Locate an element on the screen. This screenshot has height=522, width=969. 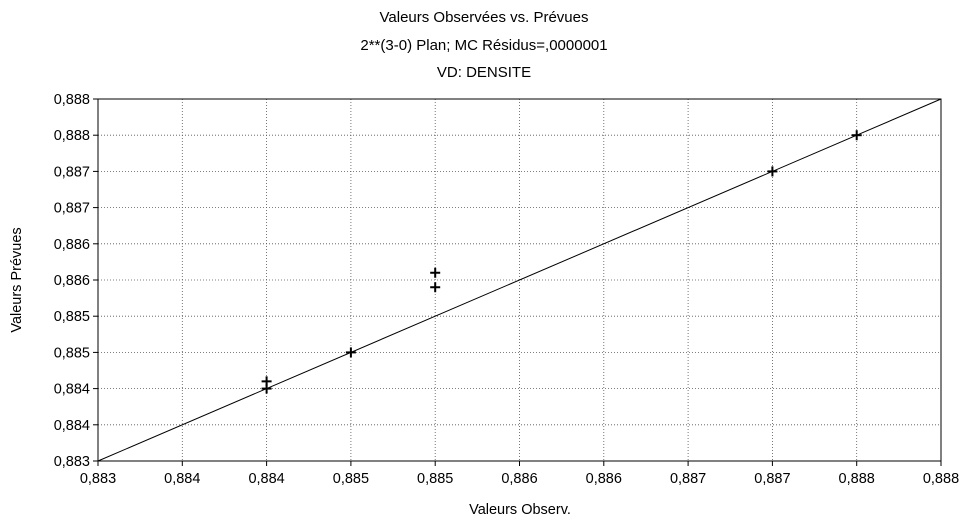
x-axis-label: Valeurs Observ. is located at coordinates (520, 510).